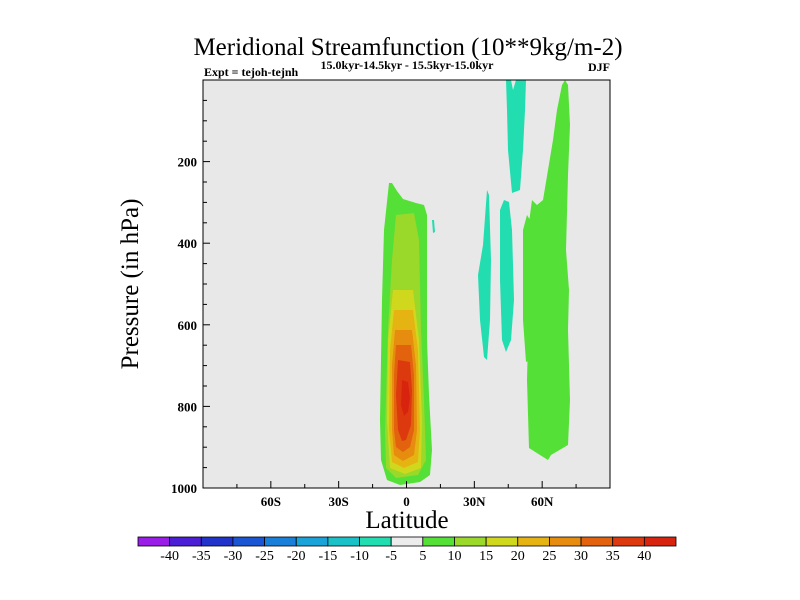  Describe the element at coordinates (391, 556) in the screenshot. I see `colorbar-label: -5` at that location.